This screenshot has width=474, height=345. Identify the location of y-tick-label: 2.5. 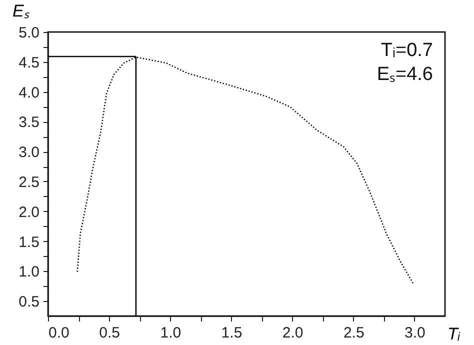
(29, 182).